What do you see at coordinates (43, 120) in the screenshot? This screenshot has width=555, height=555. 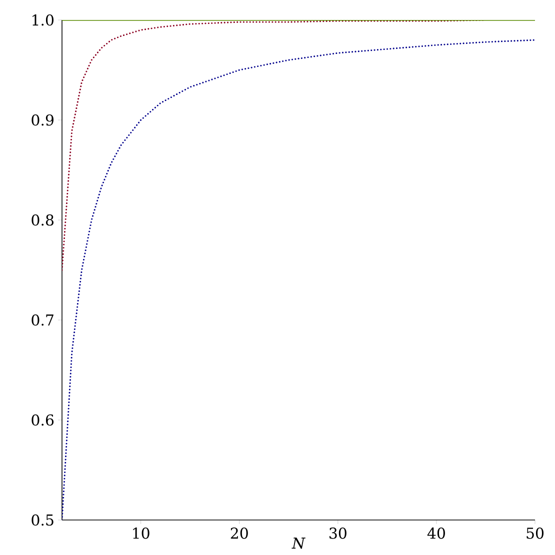 I see `y-tick-label: 0.9` at bounding box center [43, 120].